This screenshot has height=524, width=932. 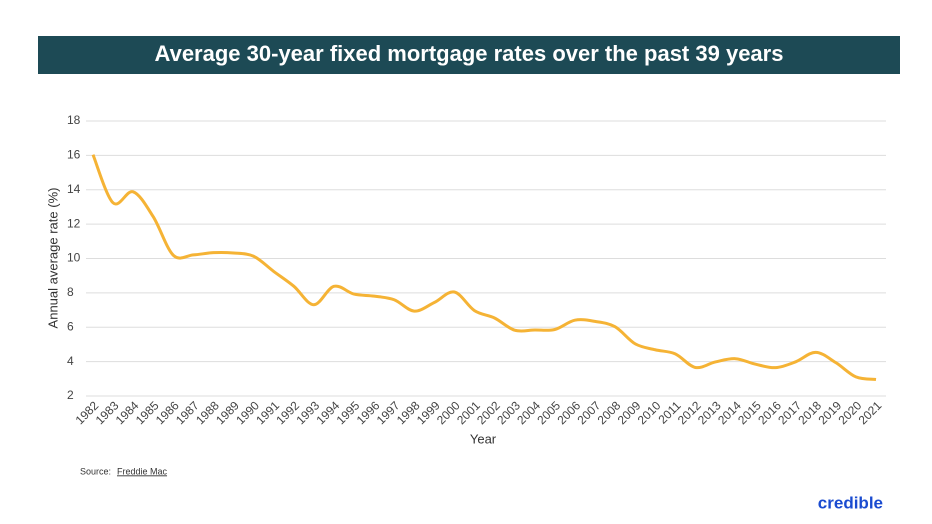 I want to click on logo: credible, so click(x=850, y=502).